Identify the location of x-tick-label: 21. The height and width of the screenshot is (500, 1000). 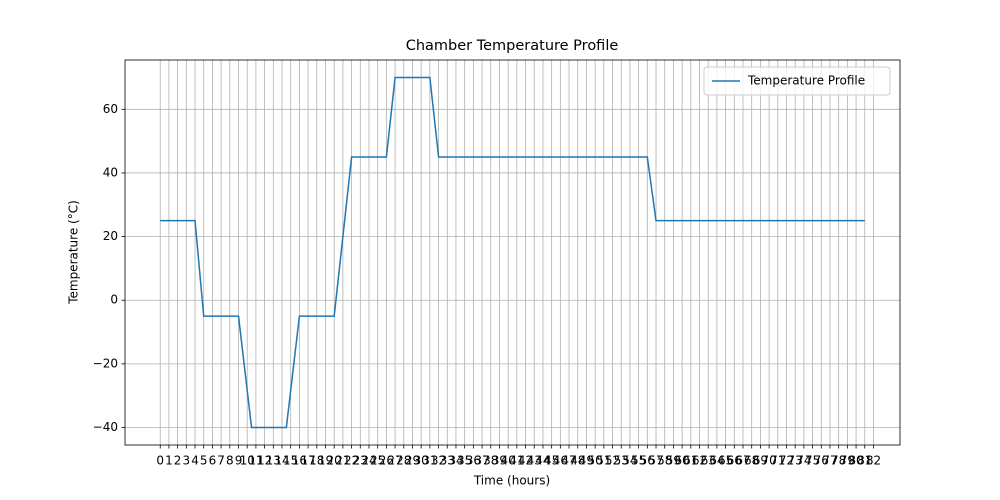
(342, 461).